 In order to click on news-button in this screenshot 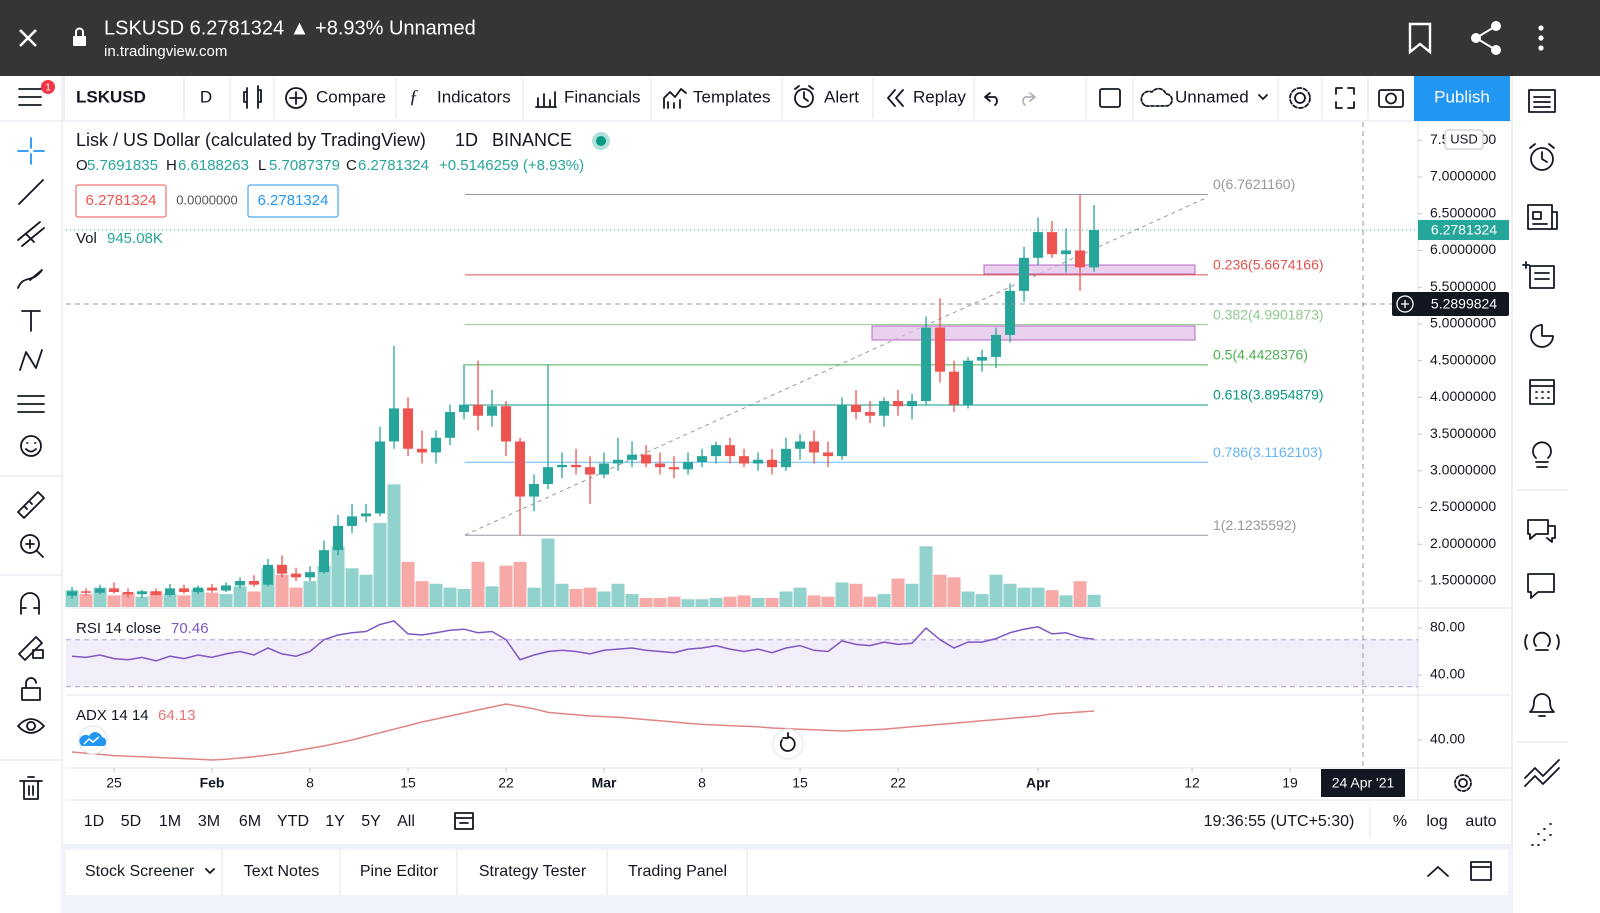, I will do `click(1542, 217)`.